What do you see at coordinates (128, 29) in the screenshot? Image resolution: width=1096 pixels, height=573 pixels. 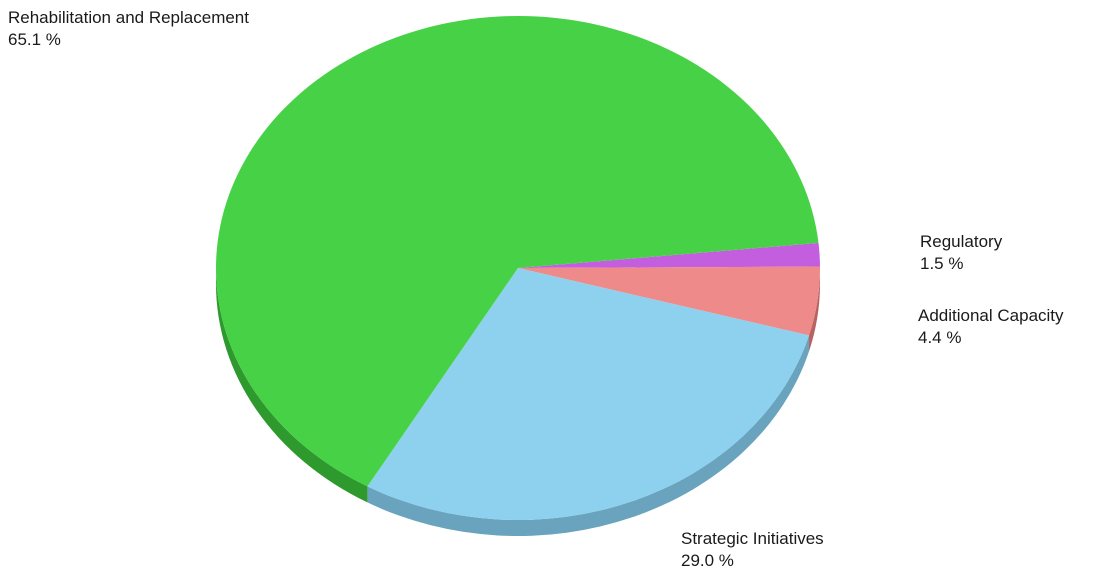 I see `label-rehabilitation-and-replacement: Rehabilitation and Replacement 65.1 %` at bounding box center [128, 29].